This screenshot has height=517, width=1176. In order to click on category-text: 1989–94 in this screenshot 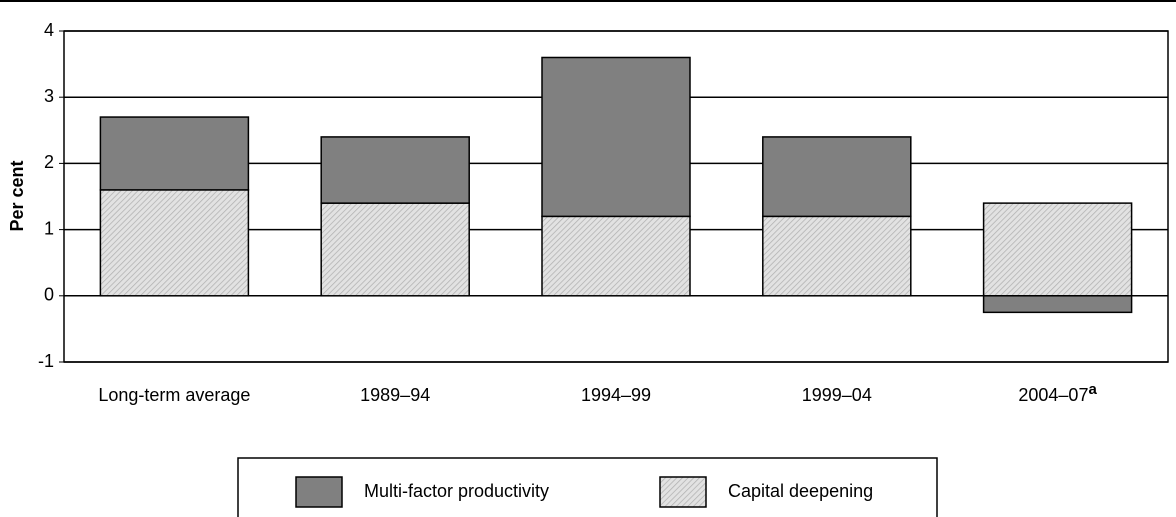, I will do `click(395, 395)`.